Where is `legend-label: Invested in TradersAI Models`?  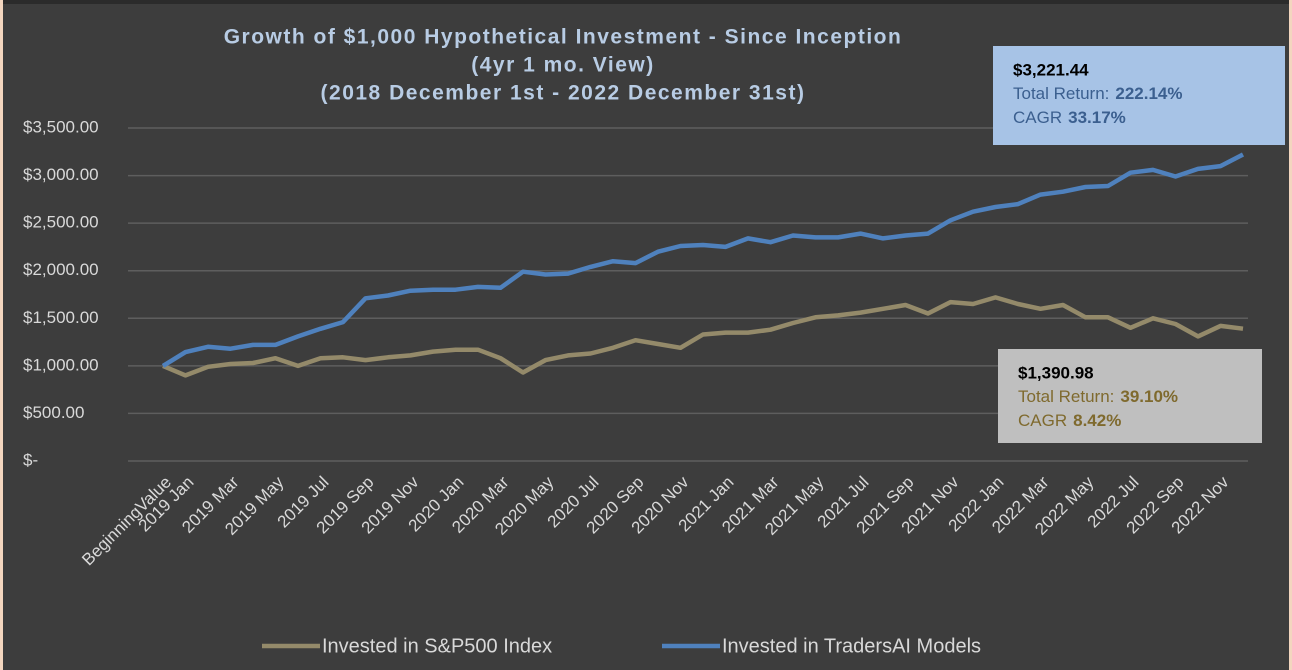 legend-label: Invested in TradersAI Models is located at coordinates (851, 646).